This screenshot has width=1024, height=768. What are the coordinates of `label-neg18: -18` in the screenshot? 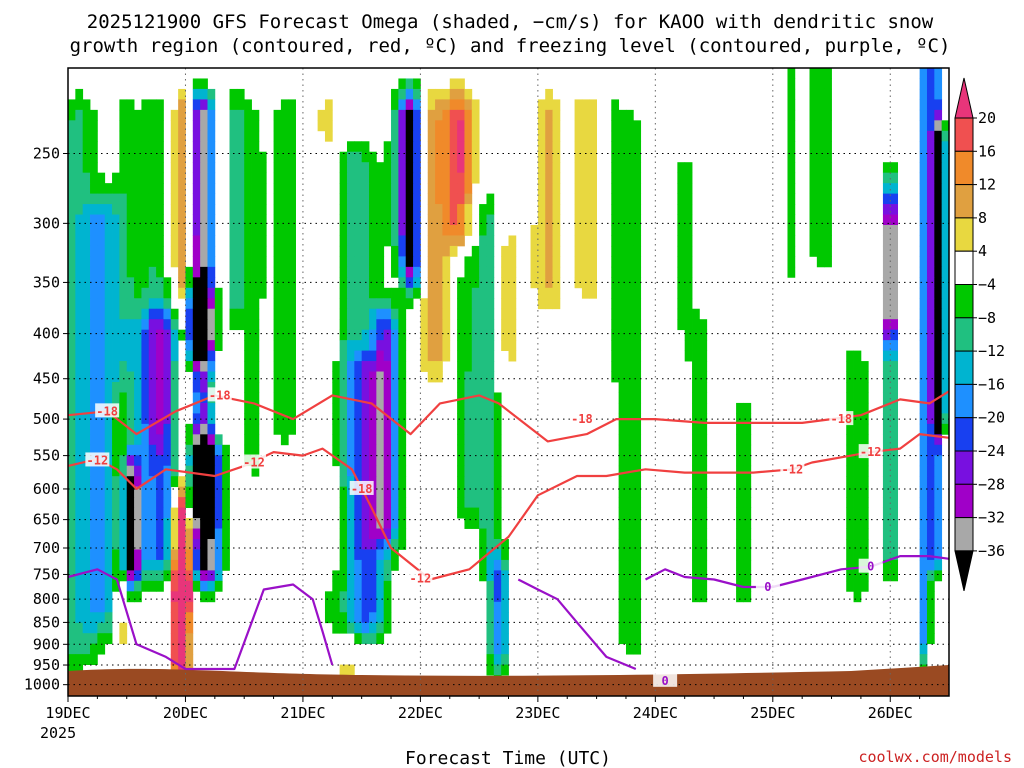 It's located at (841, 419).